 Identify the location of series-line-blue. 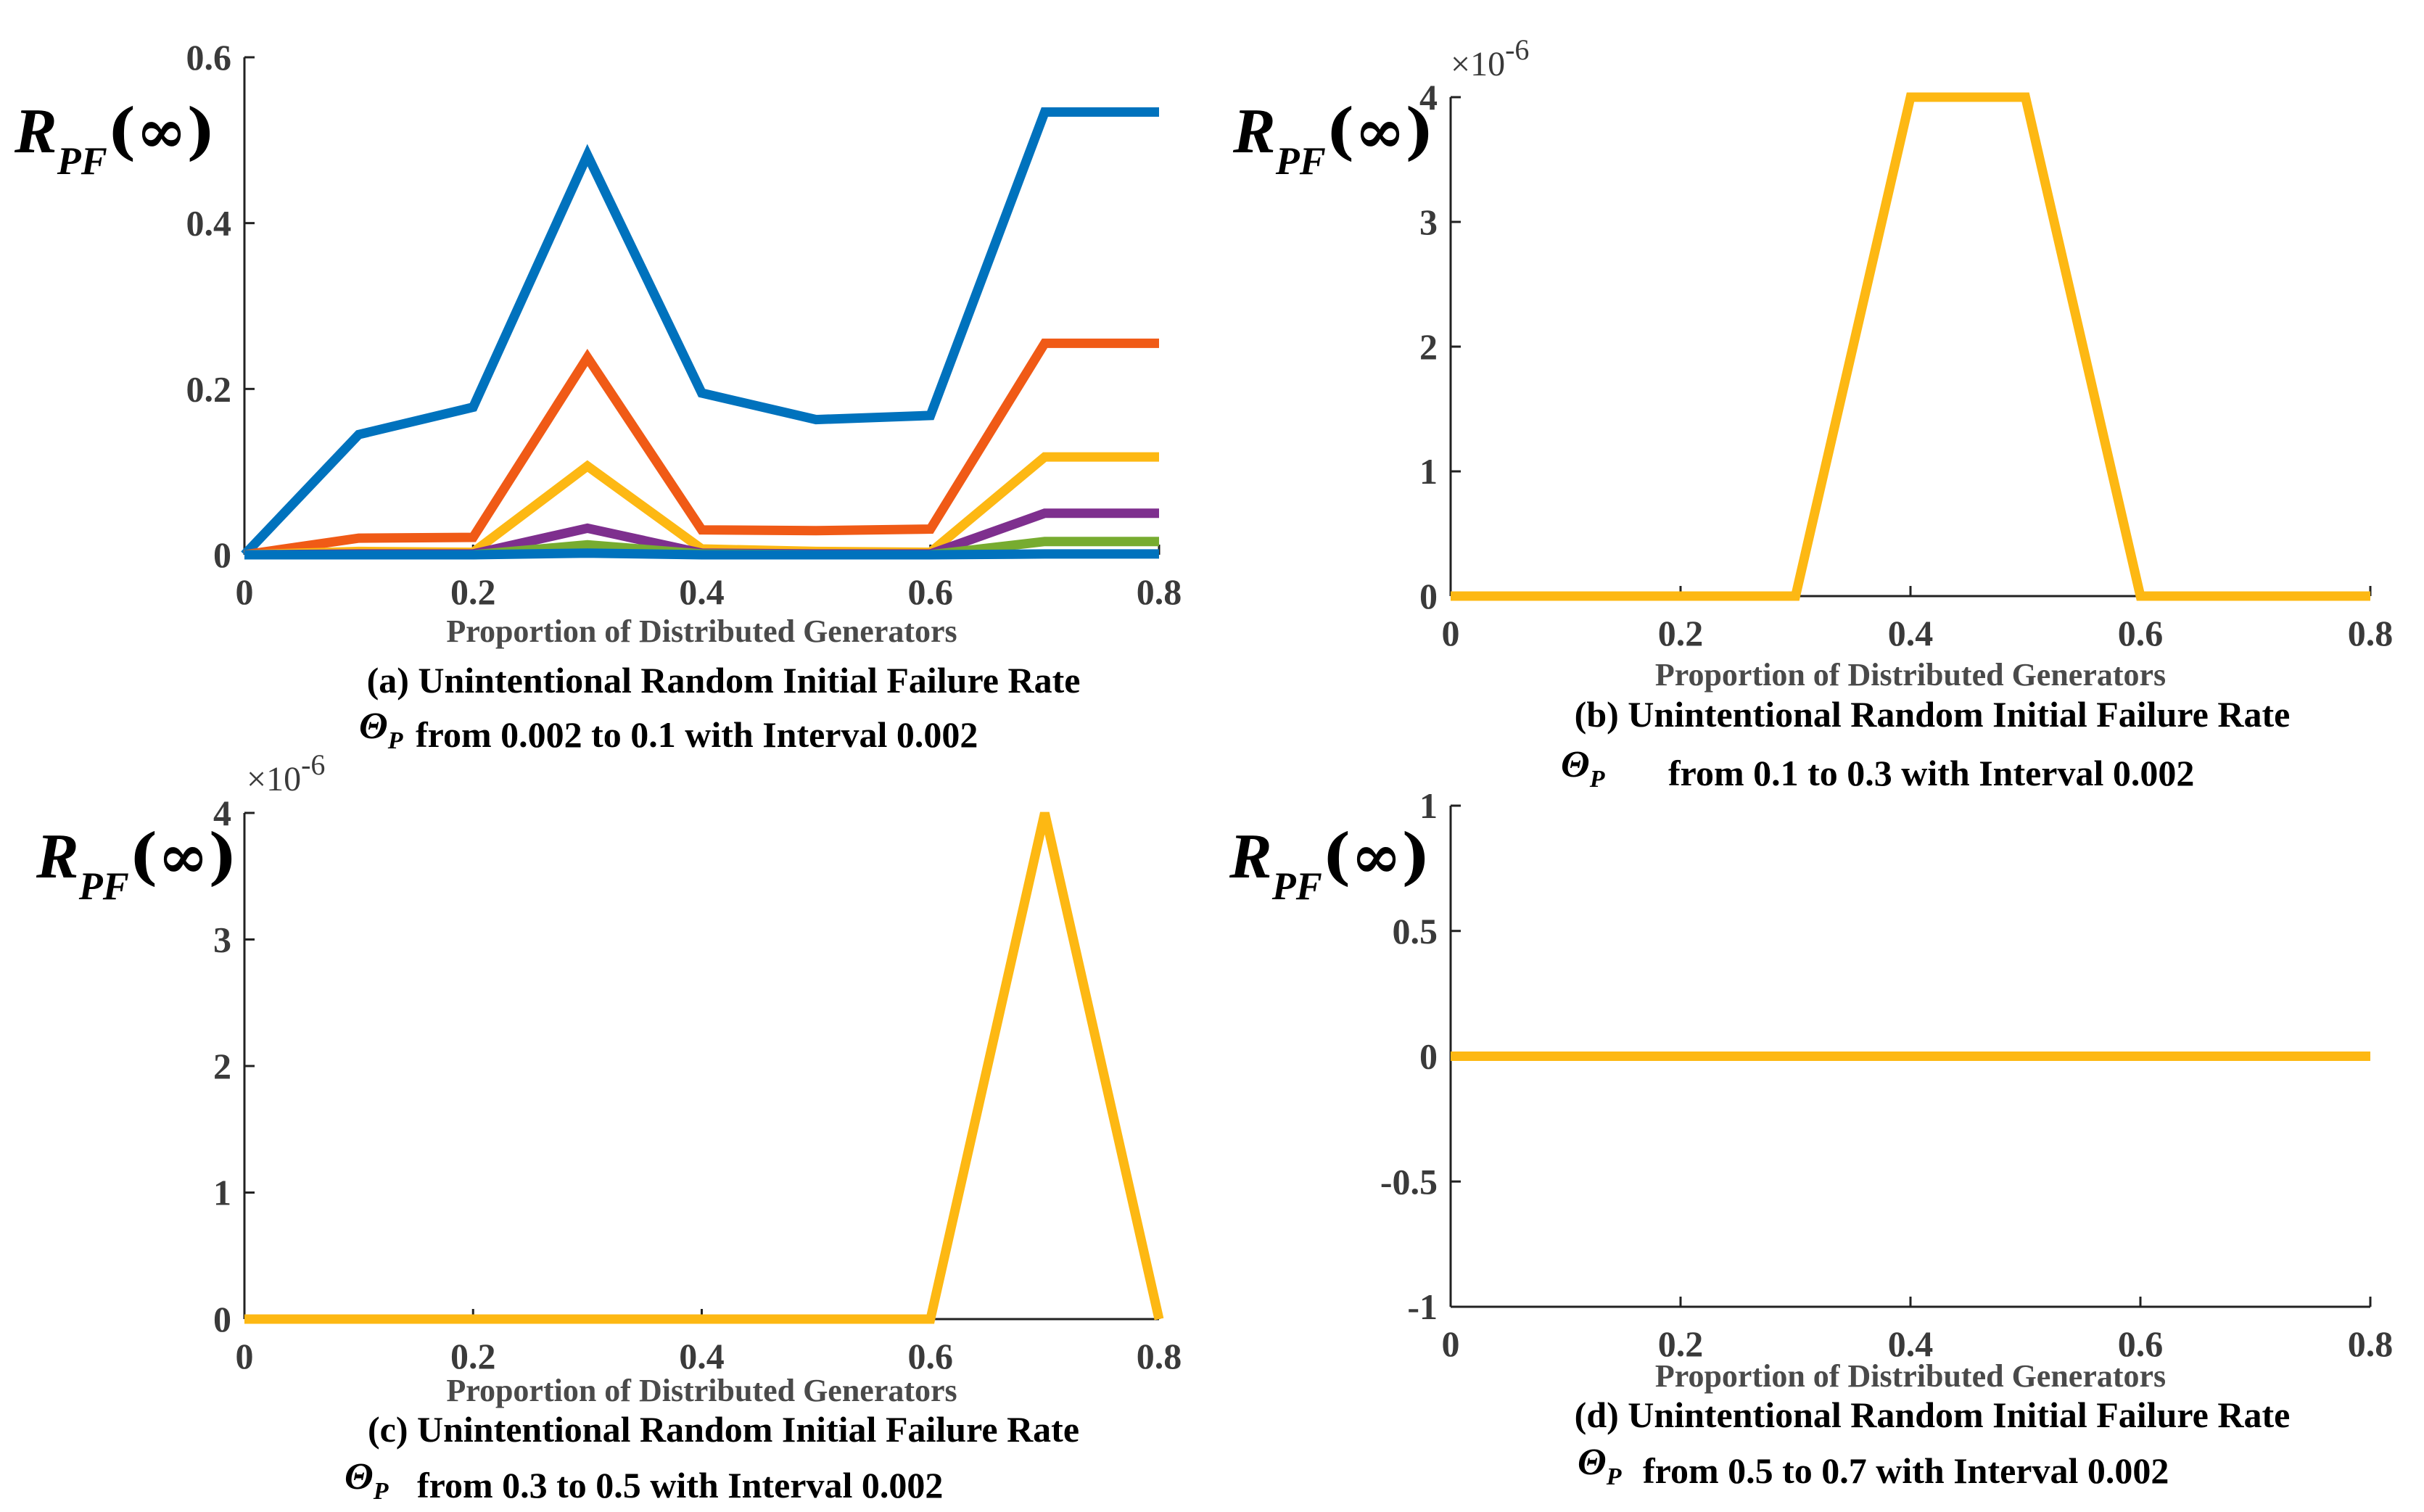
(700, 332).